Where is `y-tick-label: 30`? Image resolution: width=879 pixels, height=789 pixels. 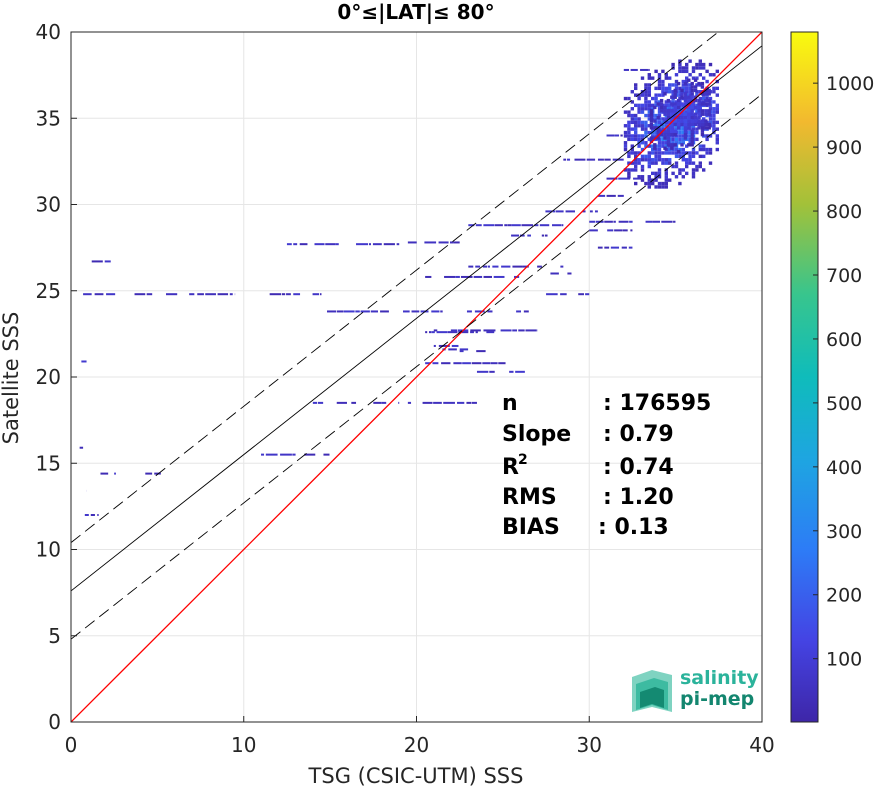
y-tick-label: 30 is located at coordinates (48, 205).